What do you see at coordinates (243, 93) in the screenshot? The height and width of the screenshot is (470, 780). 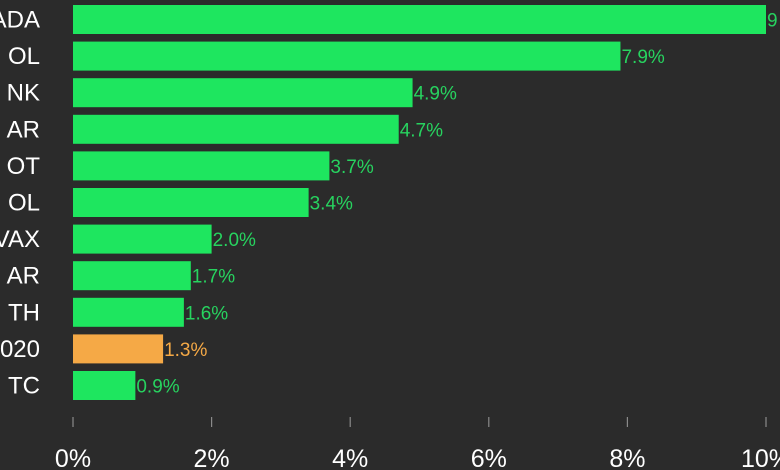 I see `bar-link` at bounding box center [243, 93].